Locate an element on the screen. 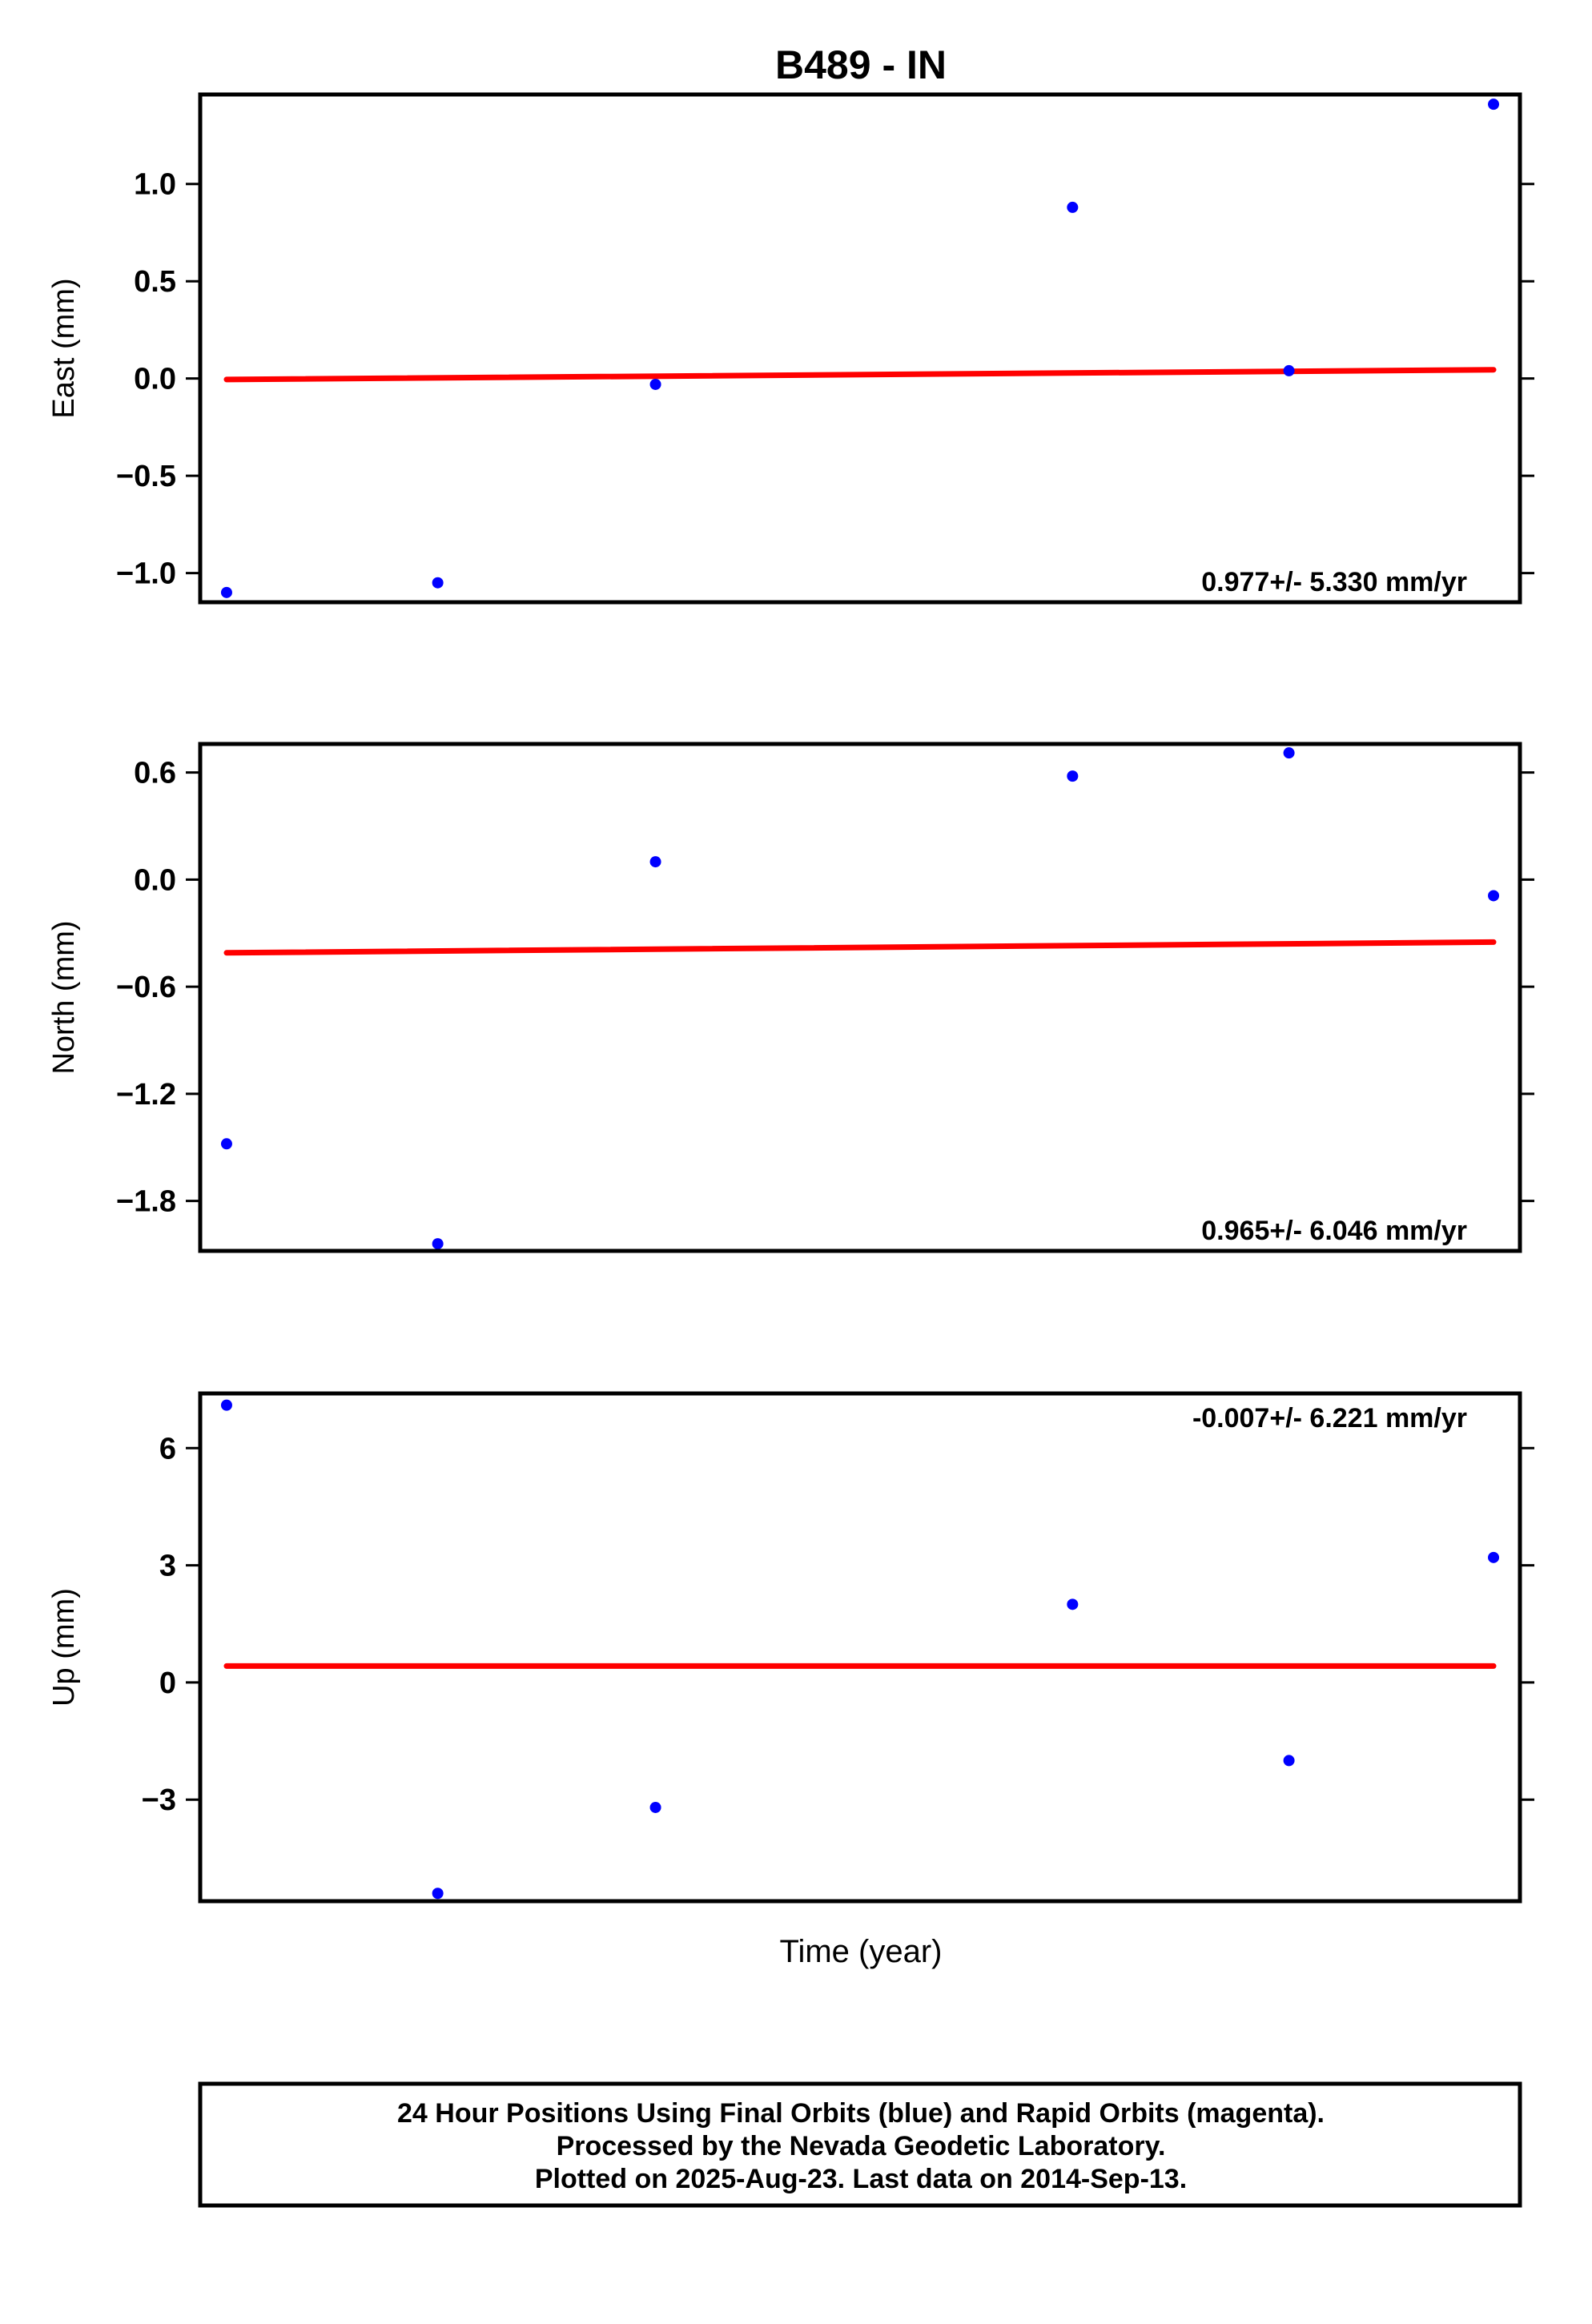 This screenshot has width=1592, height=2324. footer-box is located at coordinates (860, 2144).